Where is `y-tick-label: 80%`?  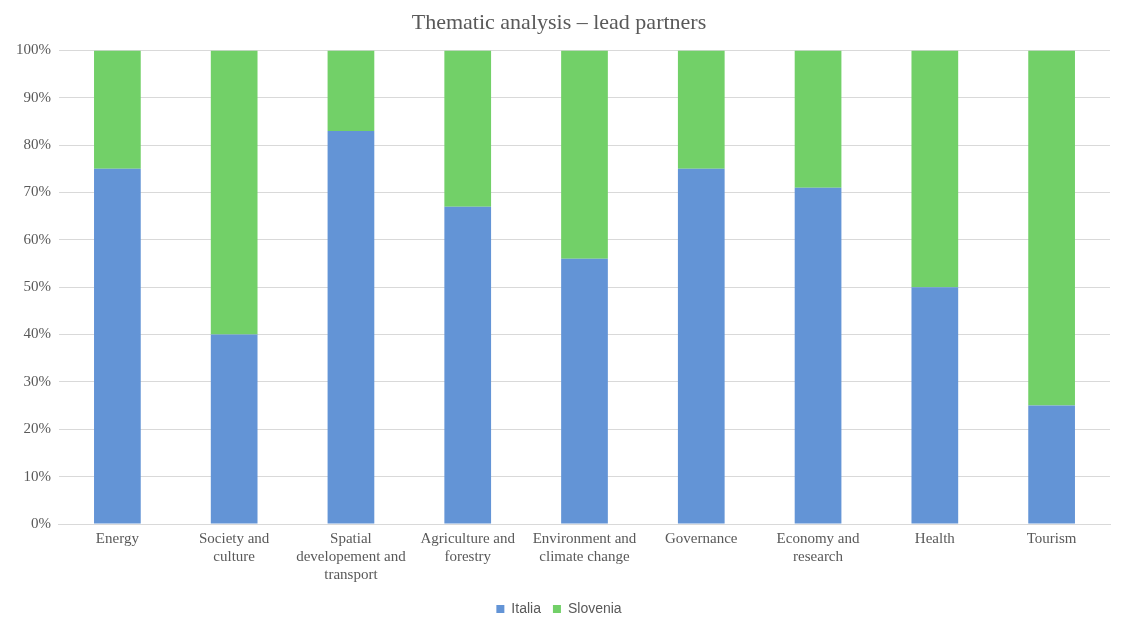 y-tick-label: 80% is located at coordinates (37, 144).